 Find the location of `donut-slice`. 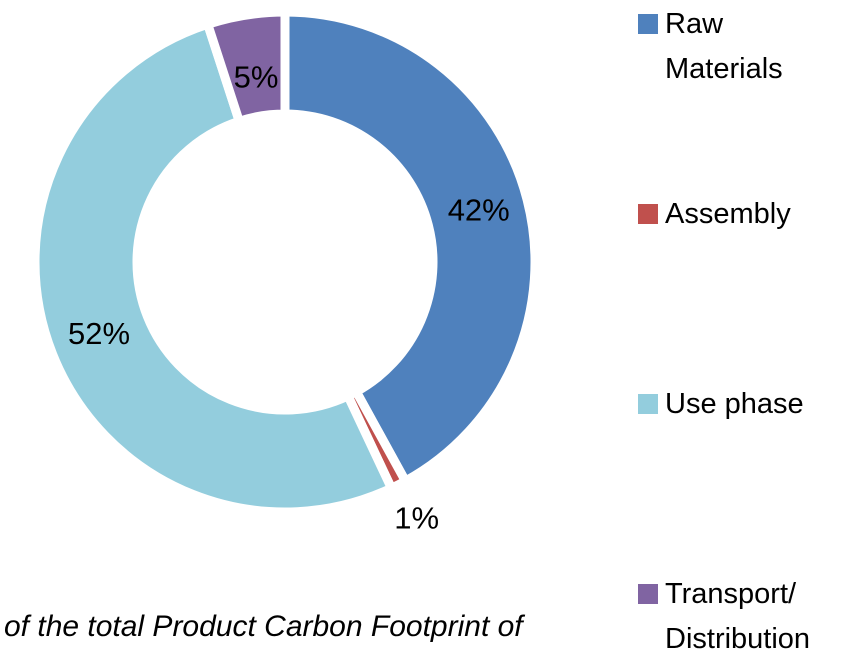

donut-slice is located at coordinates (246, 67).